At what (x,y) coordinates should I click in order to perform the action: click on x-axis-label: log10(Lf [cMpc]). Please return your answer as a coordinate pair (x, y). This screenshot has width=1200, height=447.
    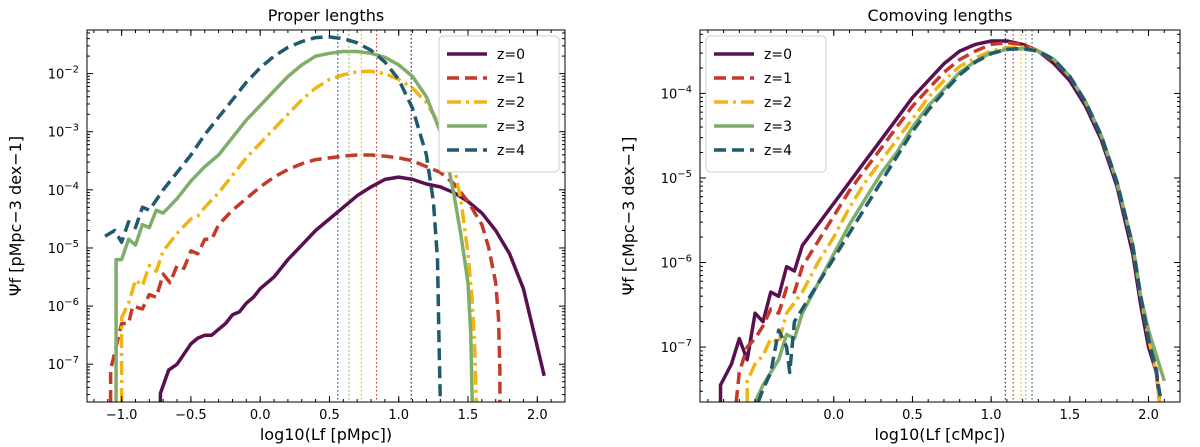
    Looking at the image, I should click on (940, 434).